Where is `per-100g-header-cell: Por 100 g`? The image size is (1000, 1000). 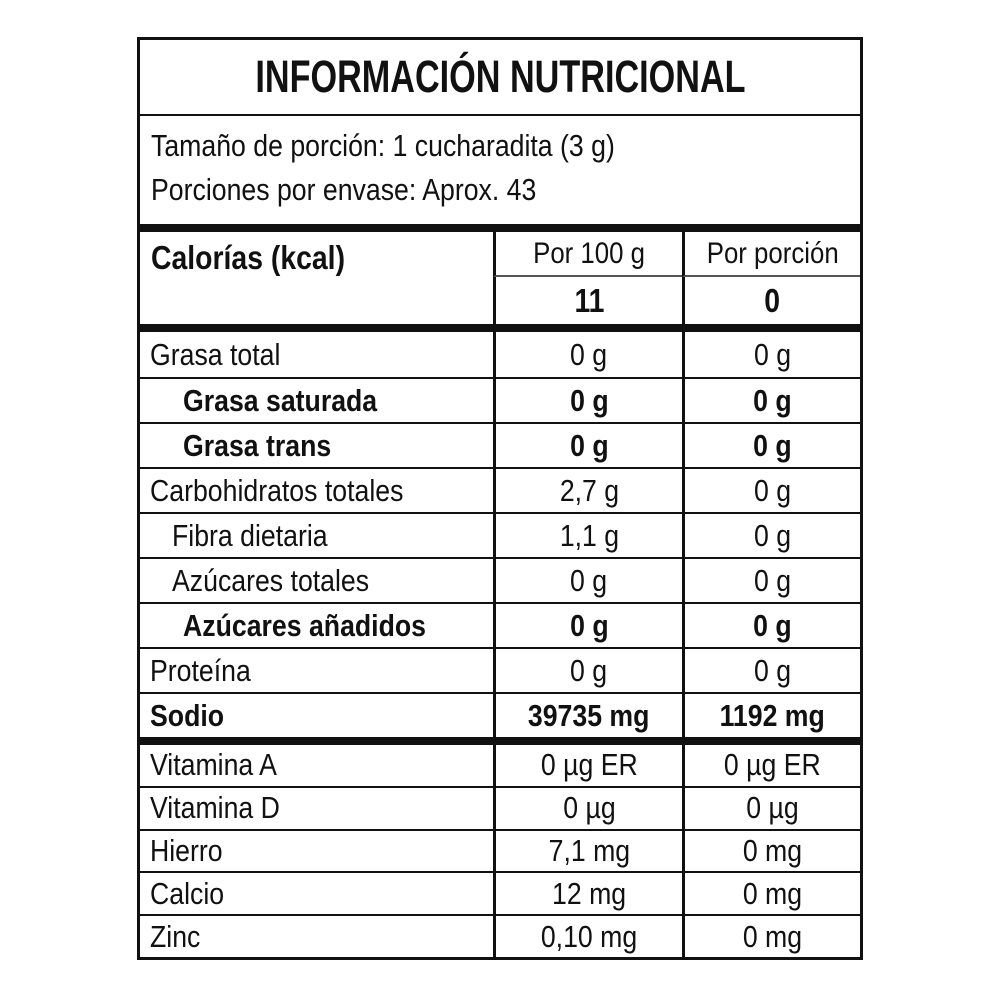
per-100g-header-cell: Por 100 g is located at coordinates (587, 254).